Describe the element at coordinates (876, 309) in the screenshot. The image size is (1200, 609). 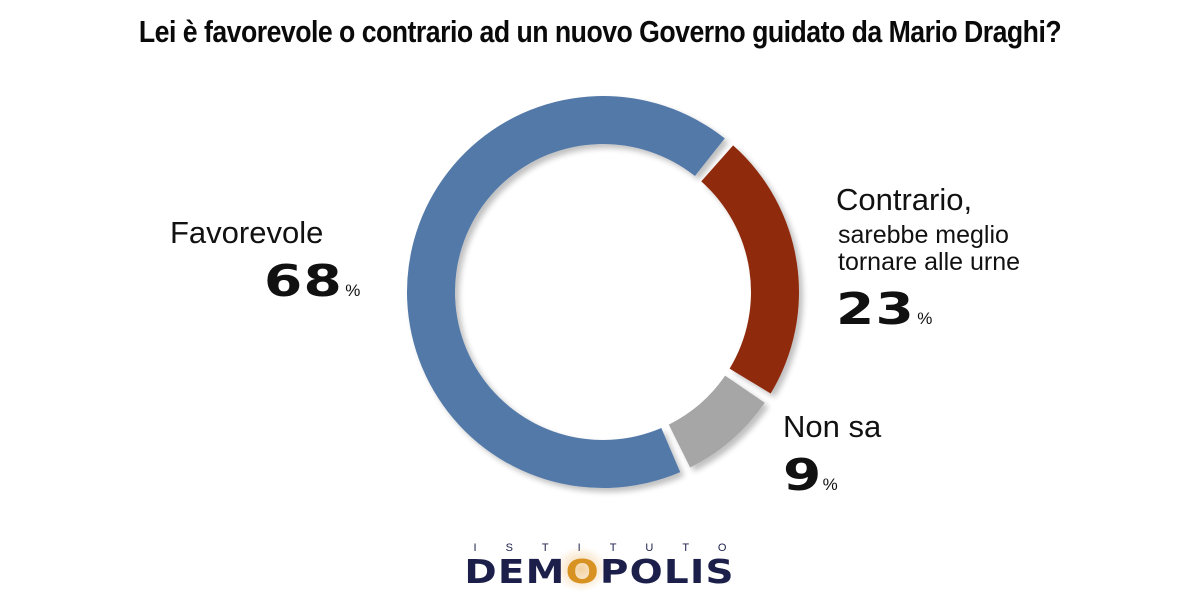
I see `contrario-value: 23` at that location.